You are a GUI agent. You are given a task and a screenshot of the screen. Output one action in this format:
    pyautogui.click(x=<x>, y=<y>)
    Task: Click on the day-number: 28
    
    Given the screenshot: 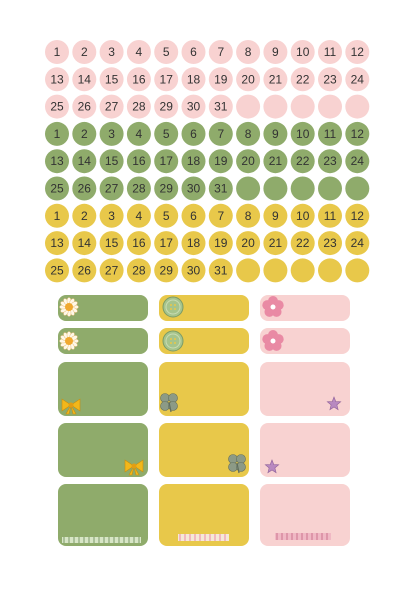 What is the action you would take?
    pyautogui.click(x=139, y=107)
    